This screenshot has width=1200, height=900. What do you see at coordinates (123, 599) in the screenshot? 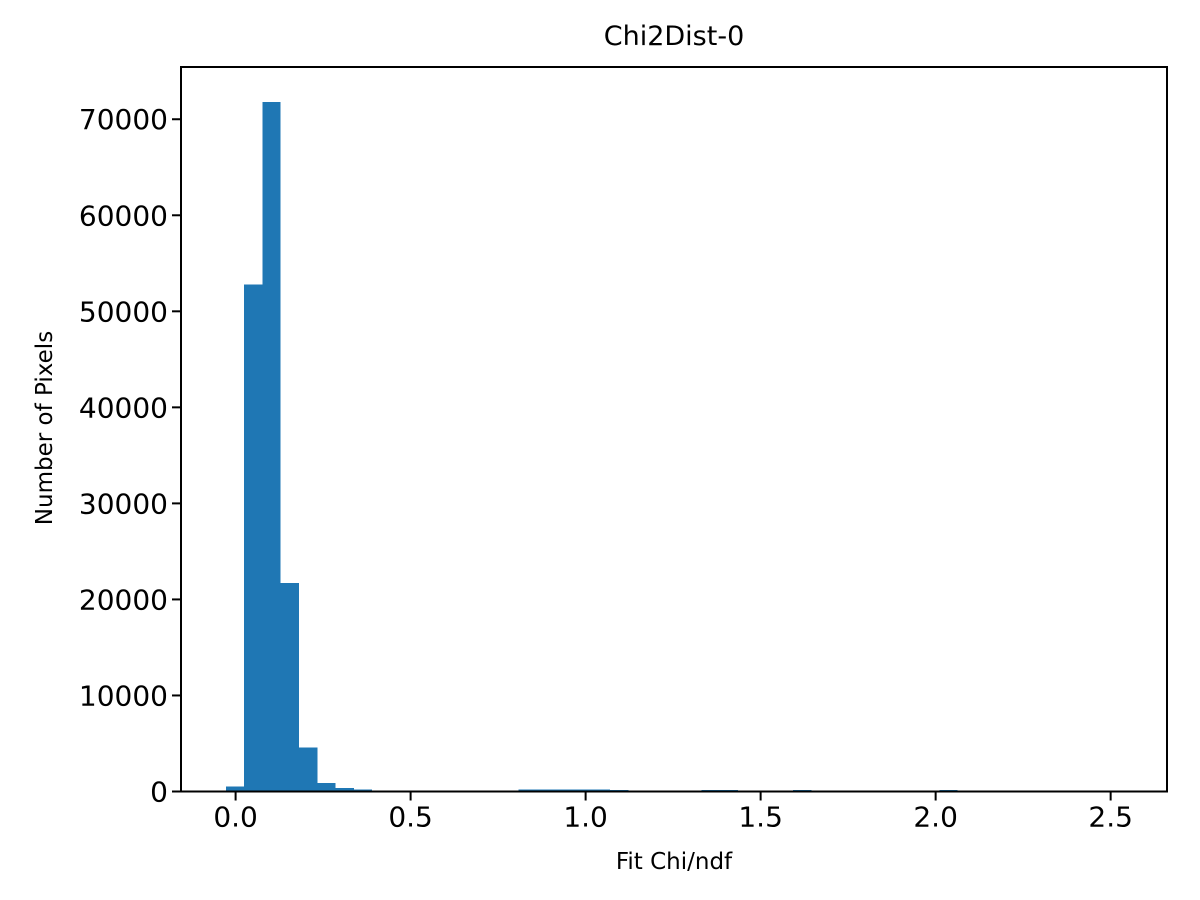
I see `y-tick-label: 20000` at bounding box center [123, 599].